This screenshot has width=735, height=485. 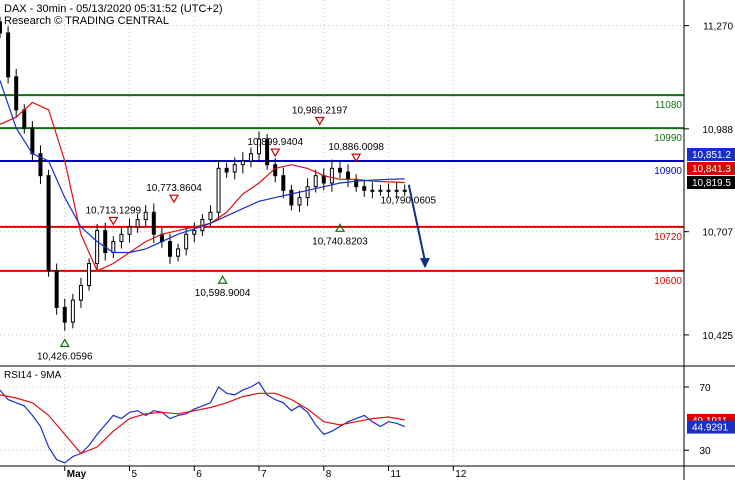 I want to click on x-tick-label: 11, so click(x=396, y=474).